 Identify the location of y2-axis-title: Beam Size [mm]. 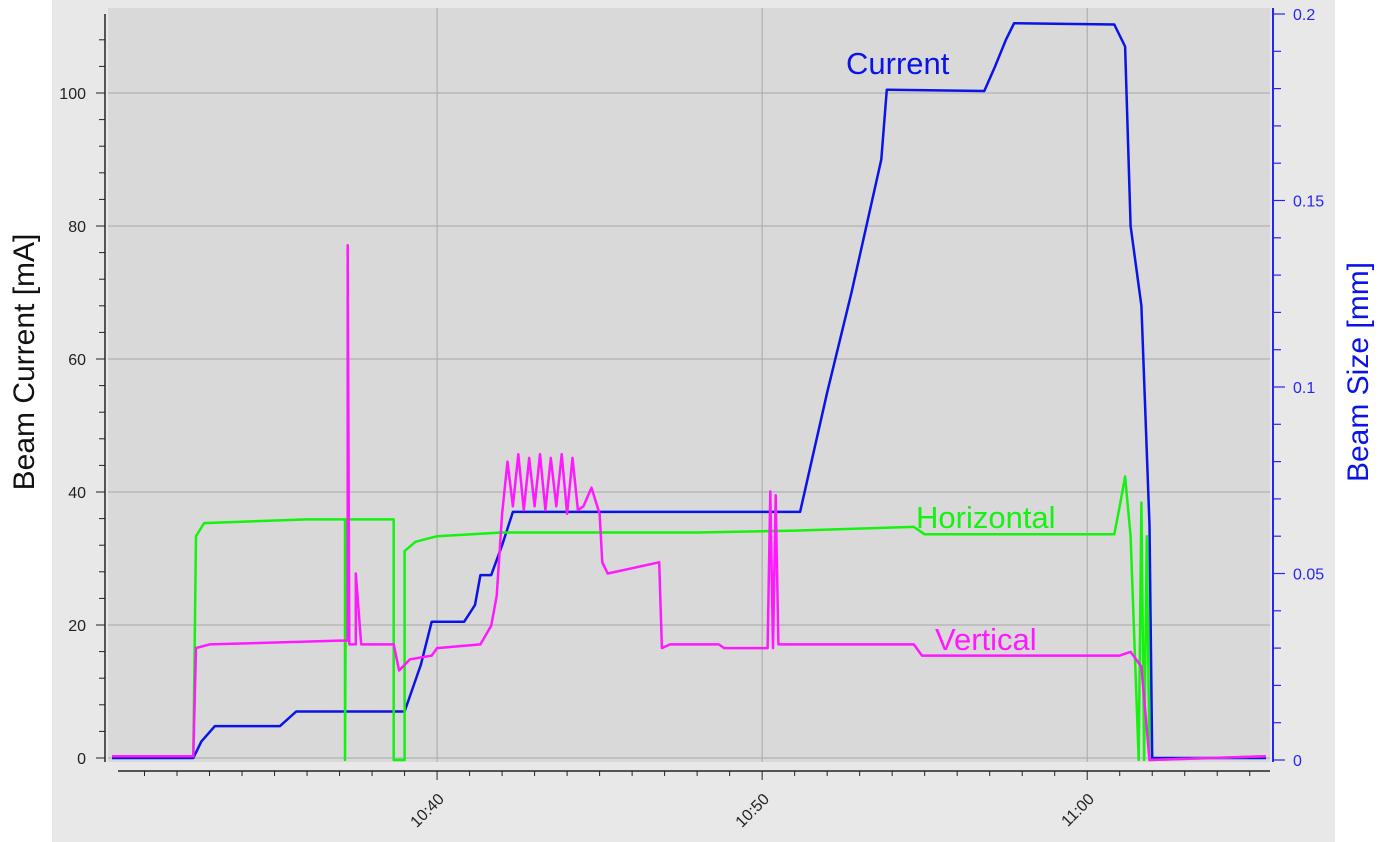
(1358, 372).